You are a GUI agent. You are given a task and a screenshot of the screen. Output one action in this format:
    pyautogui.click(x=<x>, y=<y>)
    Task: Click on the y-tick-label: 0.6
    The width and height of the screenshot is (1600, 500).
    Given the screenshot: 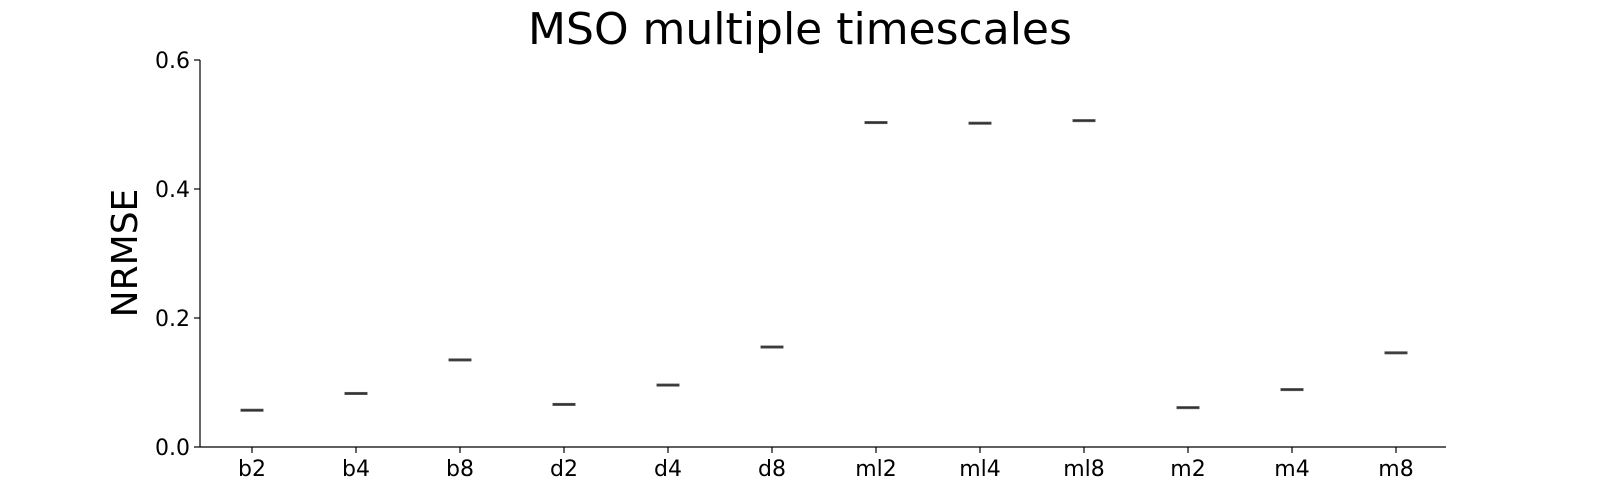 What is the action you would take?
    pyautogui.click(x=172, y=61)
    